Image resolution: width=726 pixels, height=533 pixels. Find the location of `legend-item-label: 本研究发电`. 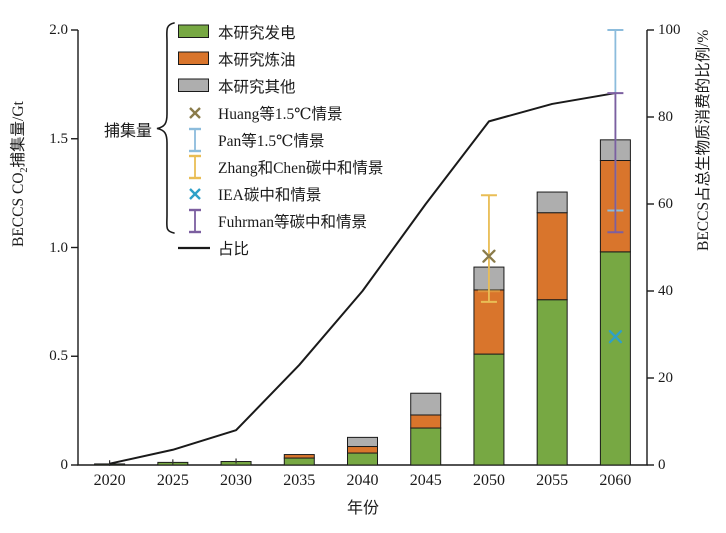

legend-item-label: 本研究发电 is located at coordinates (257, 33).